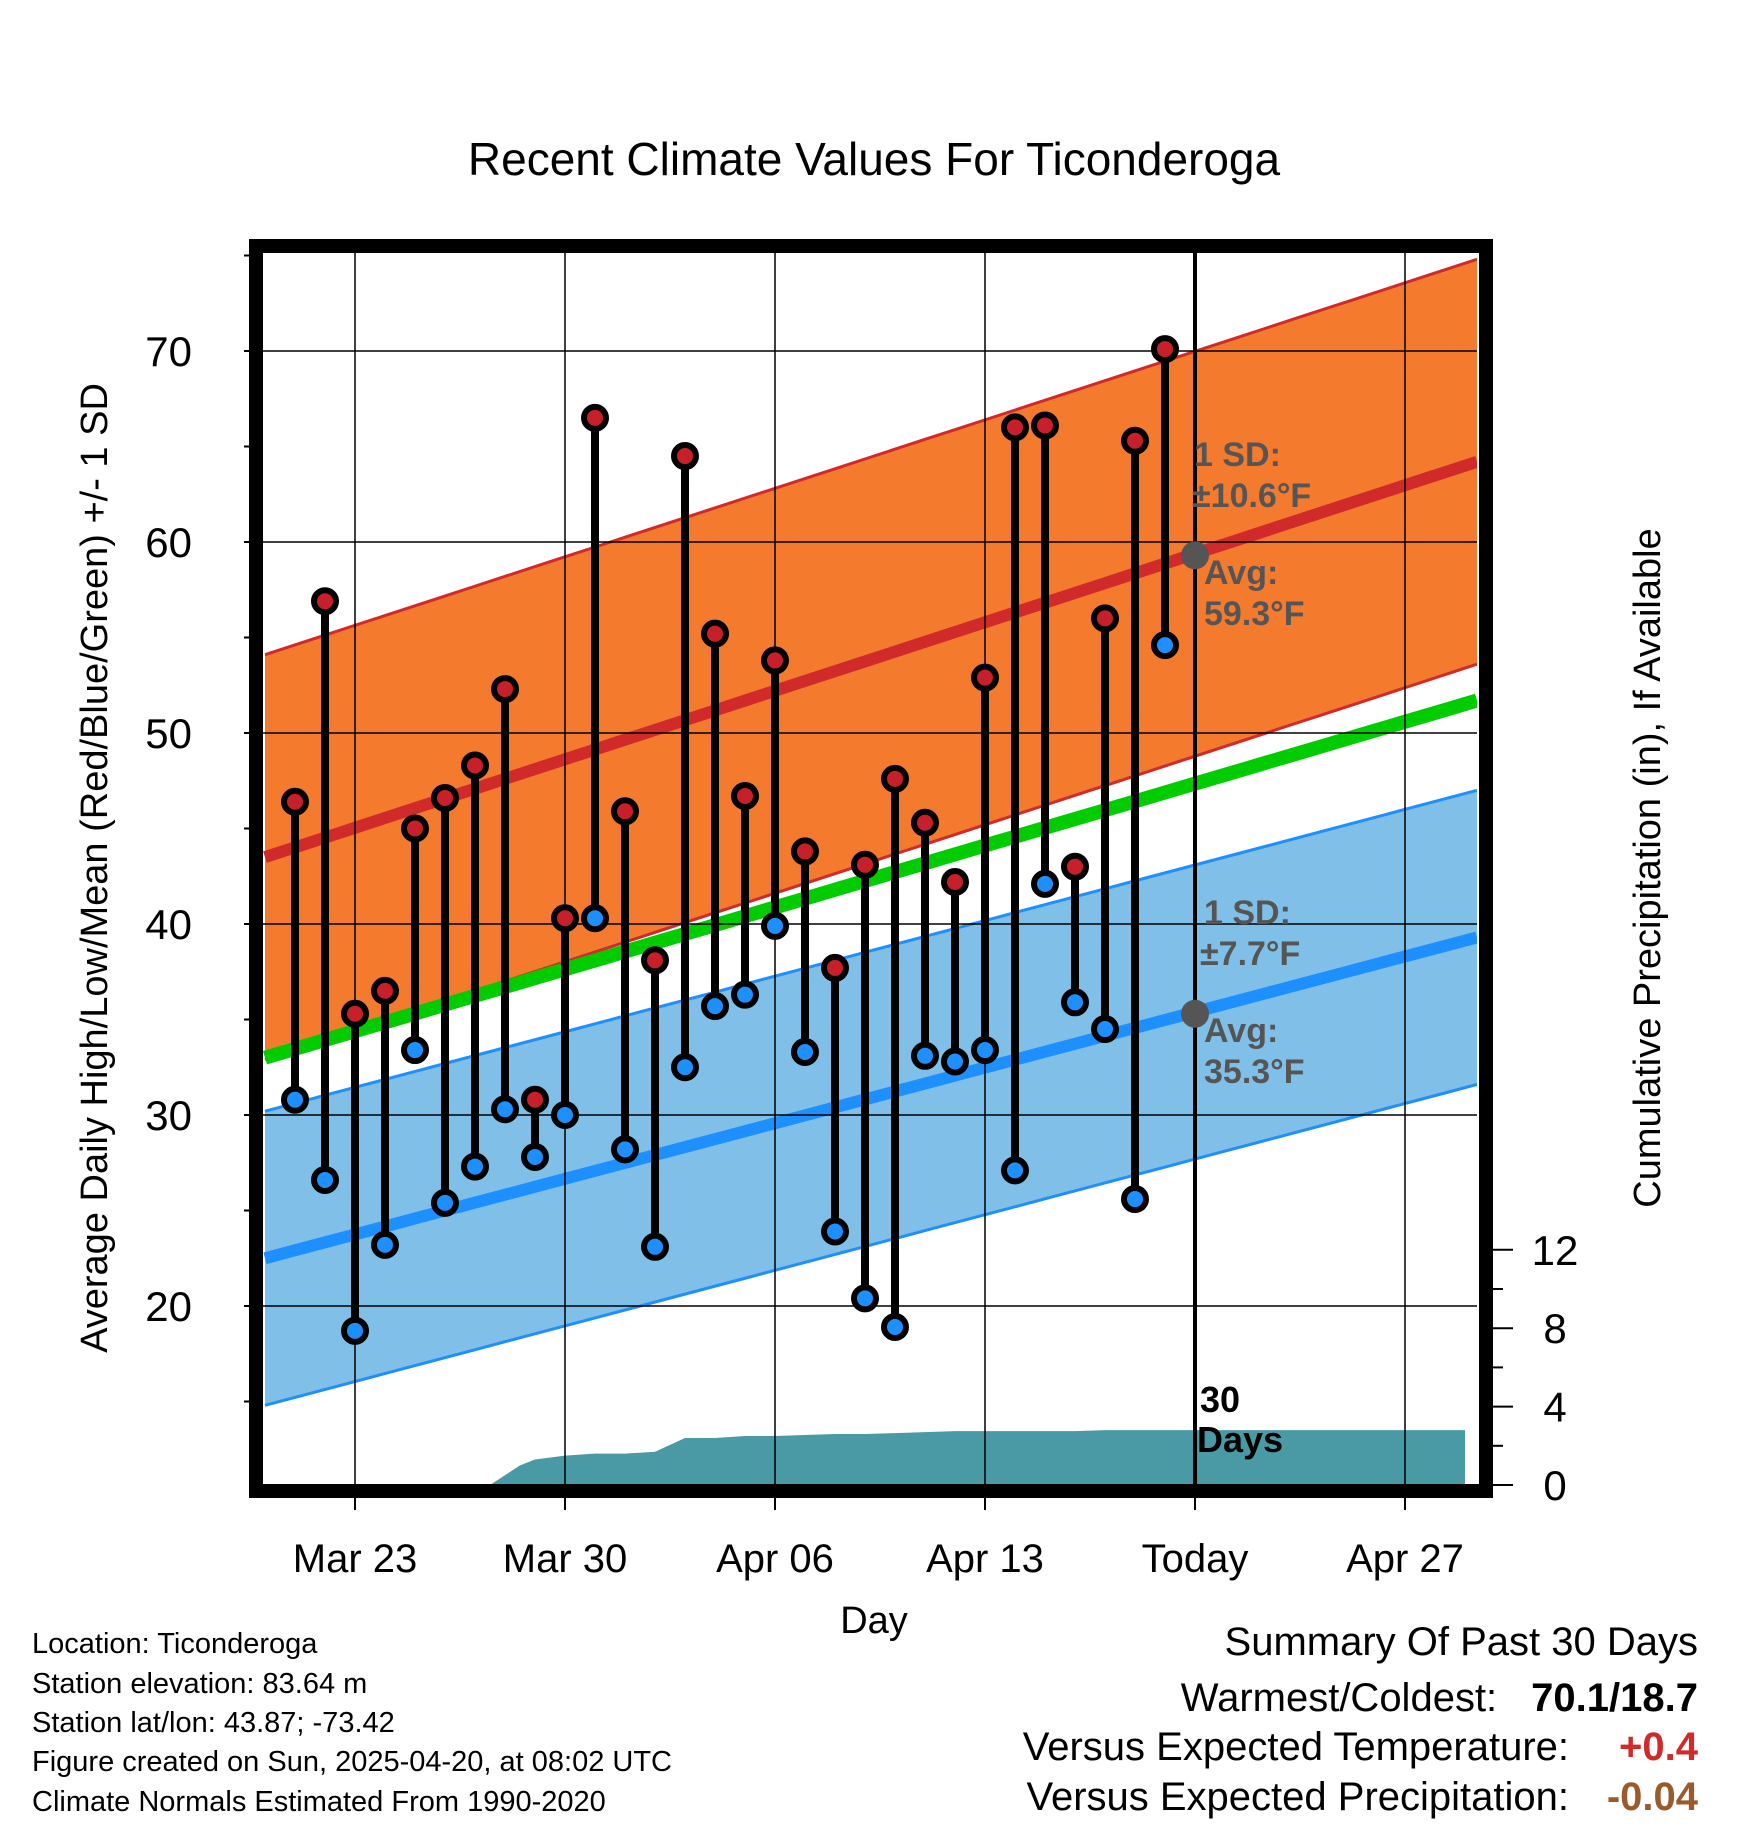 The height and width of the screenshot is (1828, 1748). What do you see at coordinates (1554, 1407) in the screenshot?
I see `y-tick-label-right: 4` at bounding box center [1554, 1407].